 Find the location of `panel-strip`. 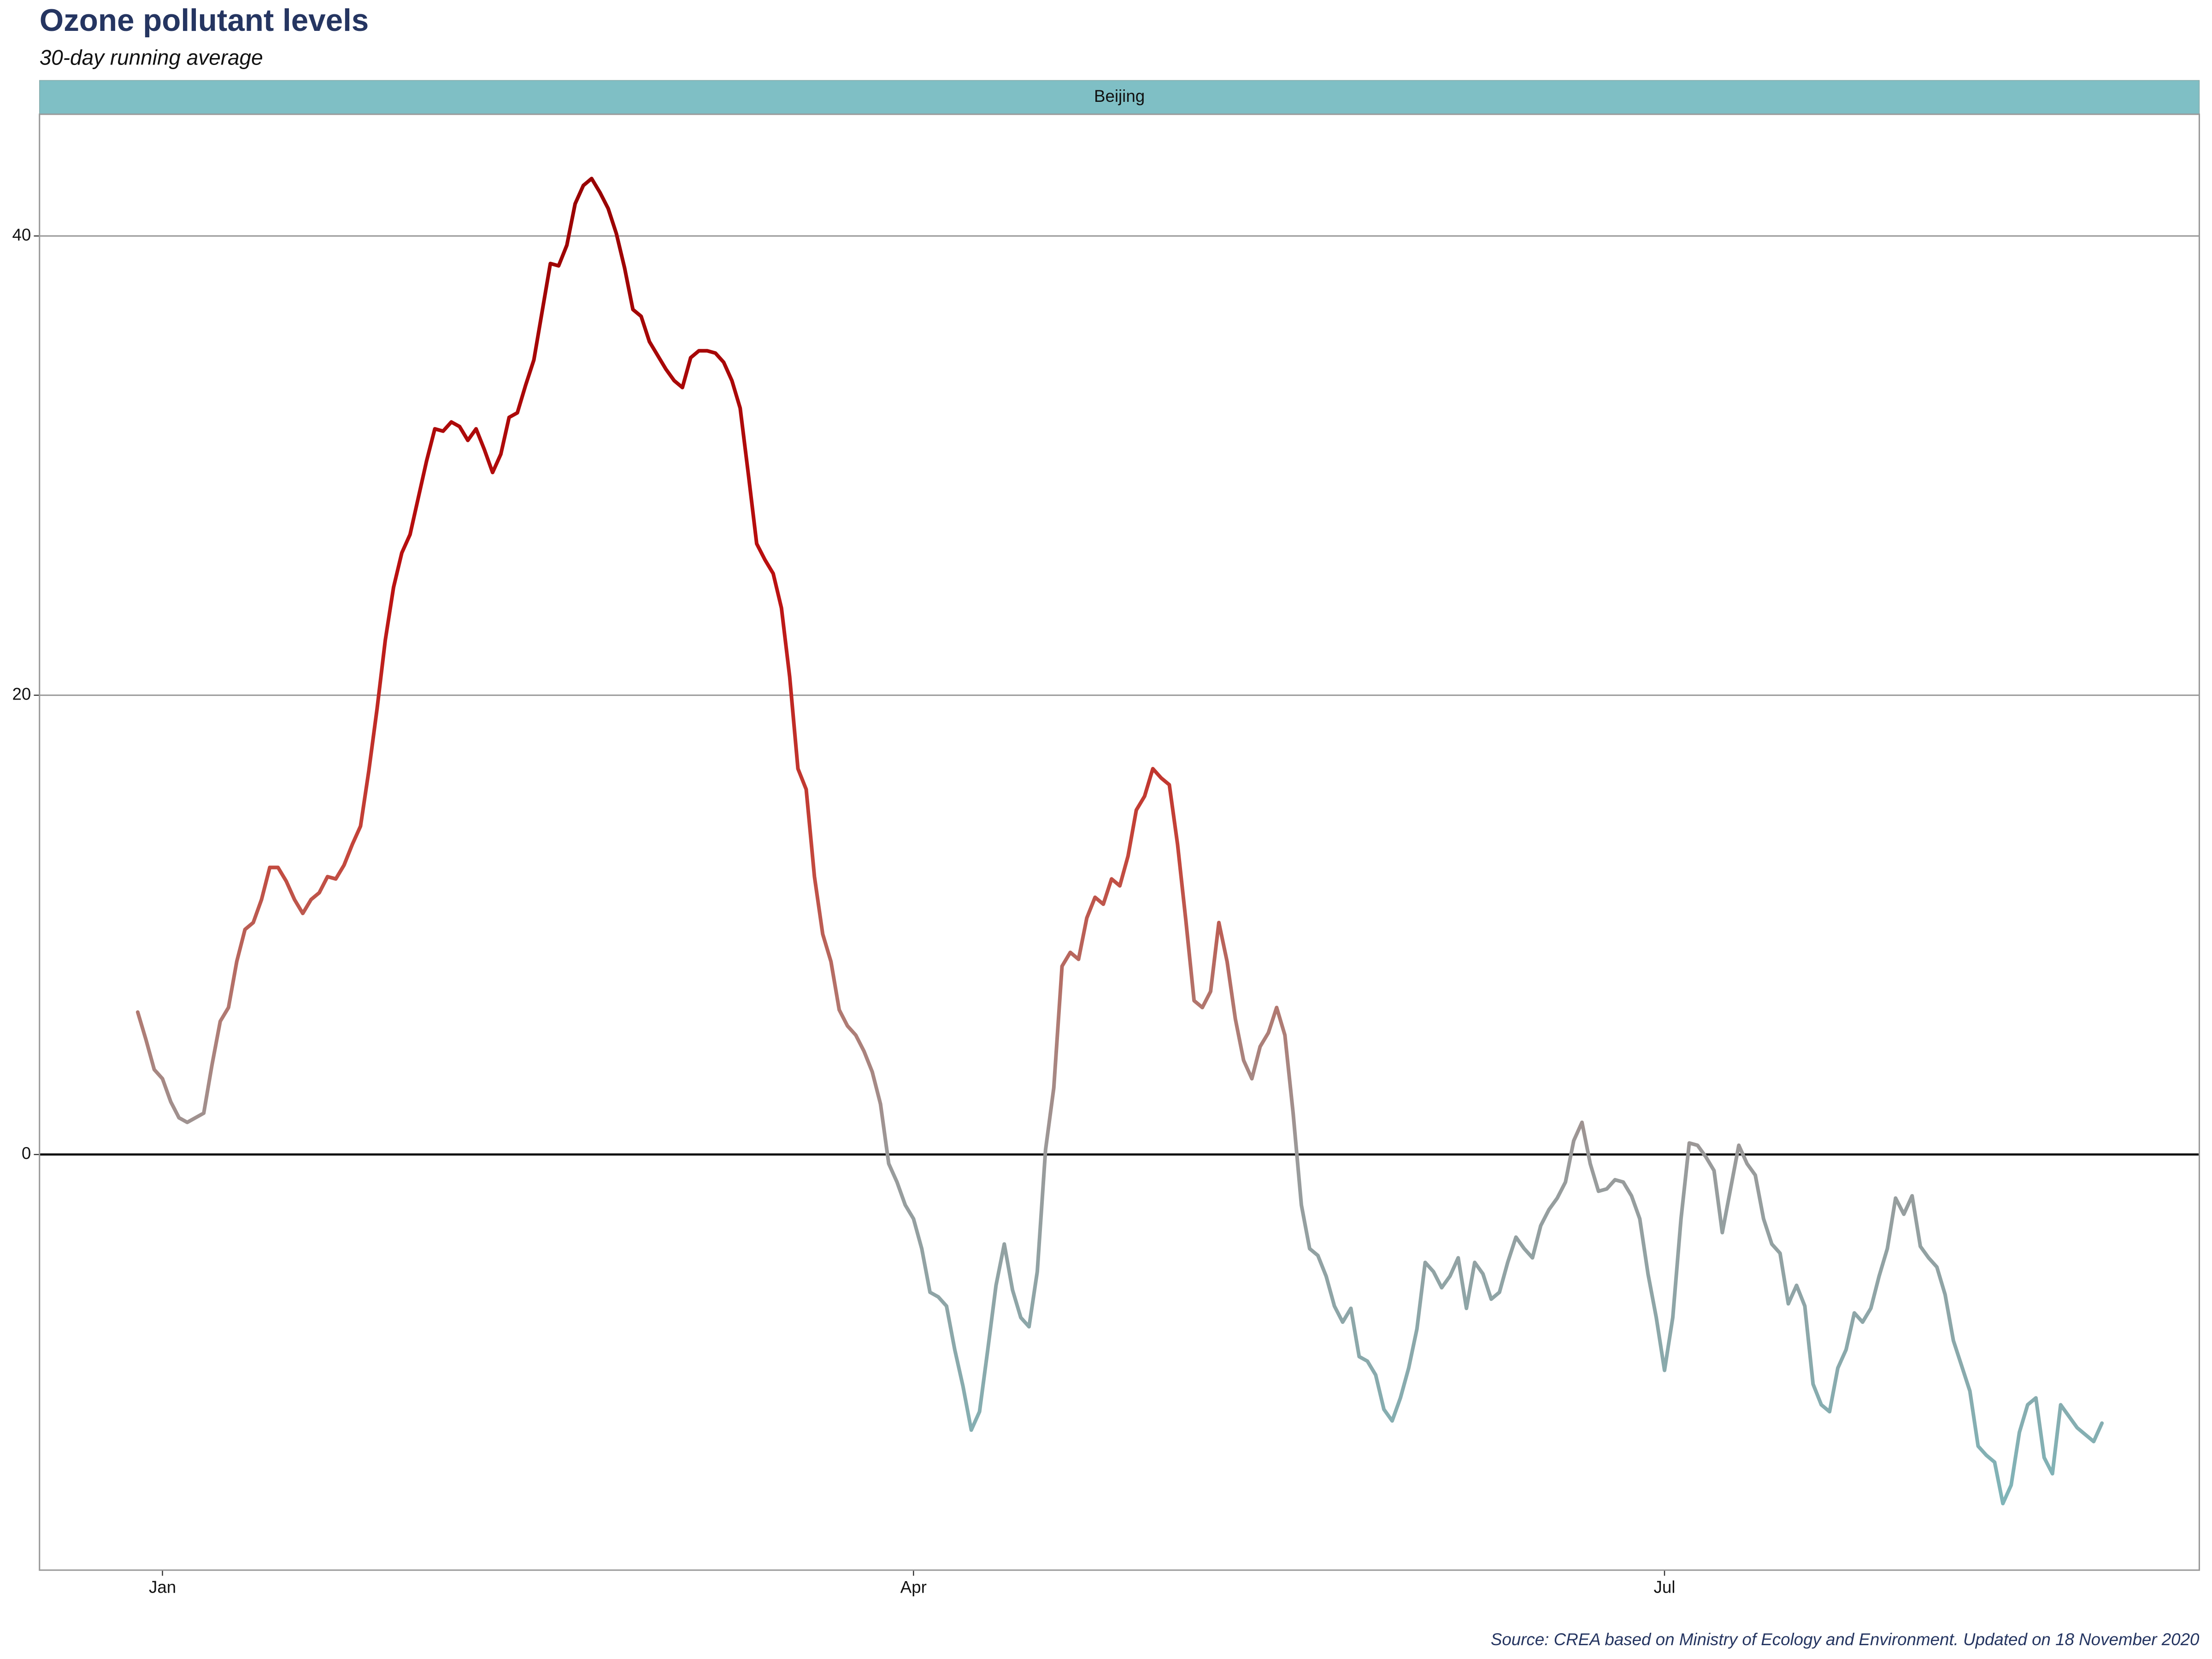

panel-strip is located at coordinates (1119, 97).